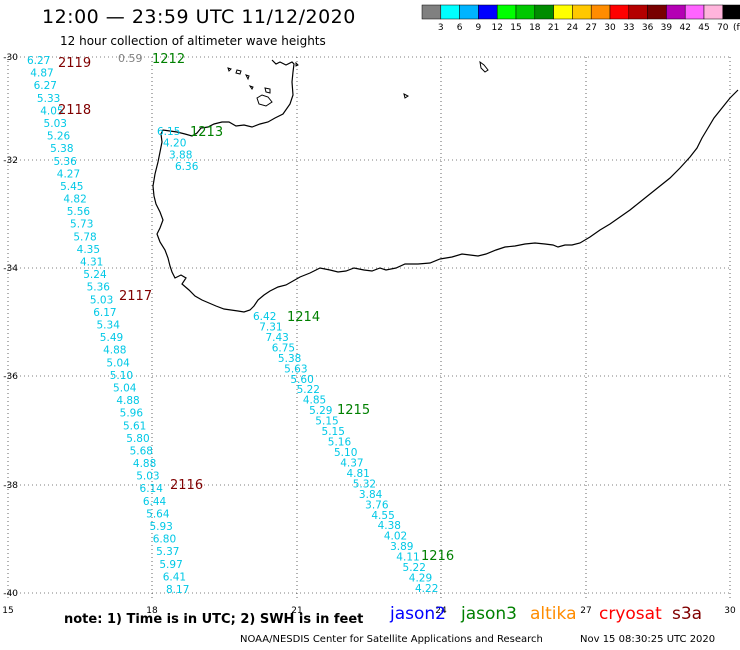 The width and height of the screenshot is (740, 650). Describe the element at coordinates (132, 414) in the screenshot. I see `wave-height-label: 5.96` at that location.